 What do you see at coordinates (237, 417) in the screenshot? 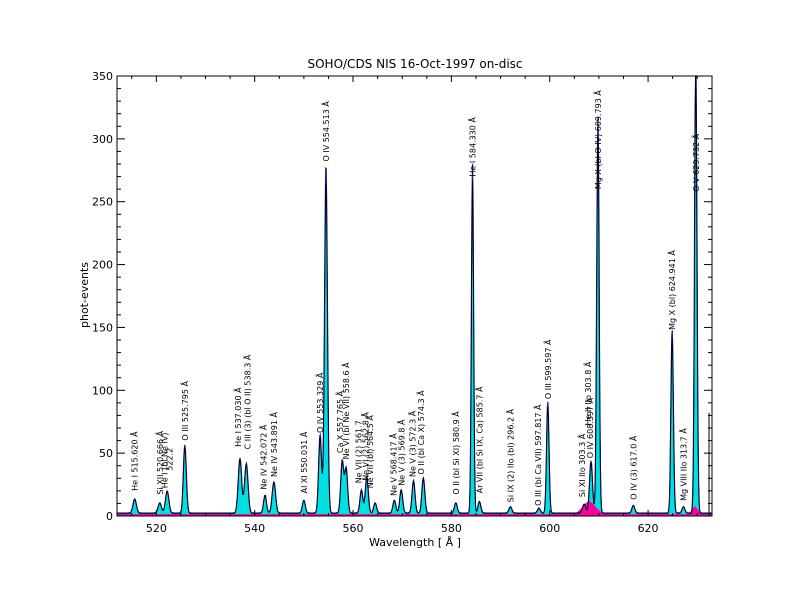
I see `line-label: He I 537.030 Å` at bounding box center [237, 417].